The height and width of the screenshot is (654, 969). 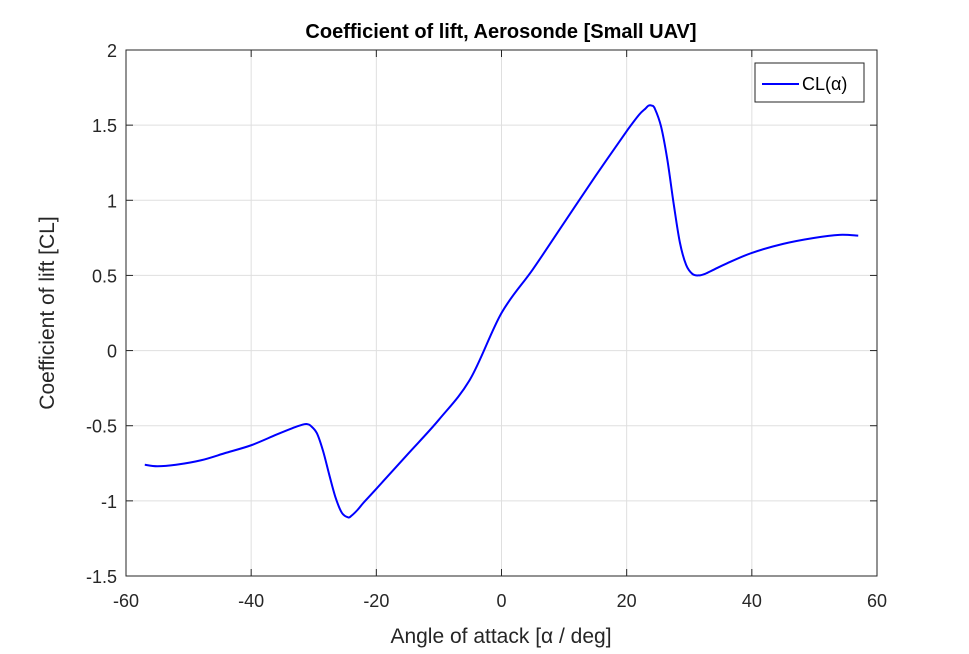 What do you see at coordinates (101, 577) in the screenshot?
I see `y-tick-label: -1.5` at bounding box center [101, 577].